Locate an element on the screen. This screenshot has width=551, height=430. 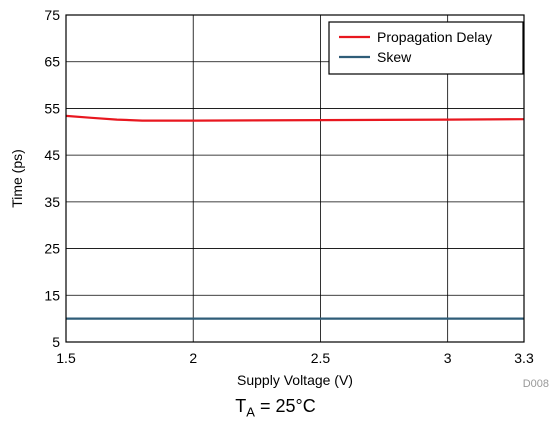
temperature-caption: TA = 25°C is located at coordinates (275, 408).